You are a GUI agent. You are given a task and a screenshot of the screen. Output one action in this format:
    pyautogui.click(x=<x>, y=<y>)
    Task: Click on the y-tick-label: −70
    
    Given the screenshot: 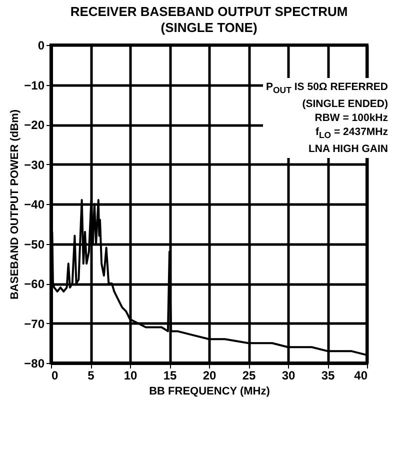 What is the action you would take?
    pyautogui.click(x=34, y=323)
    